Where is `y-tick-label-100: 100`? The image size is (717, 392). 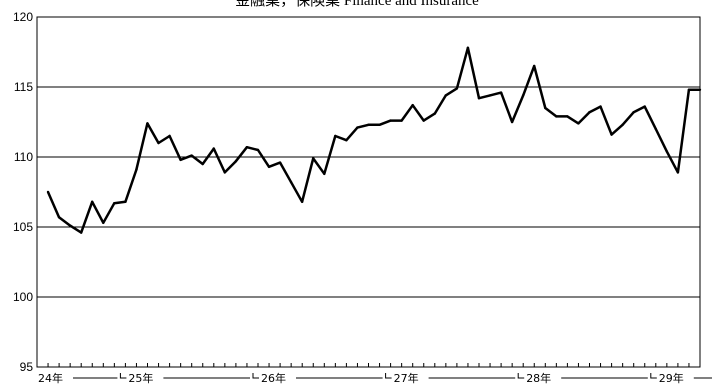 y-tick-label-100: 100 is located at coordinates (23, 297).